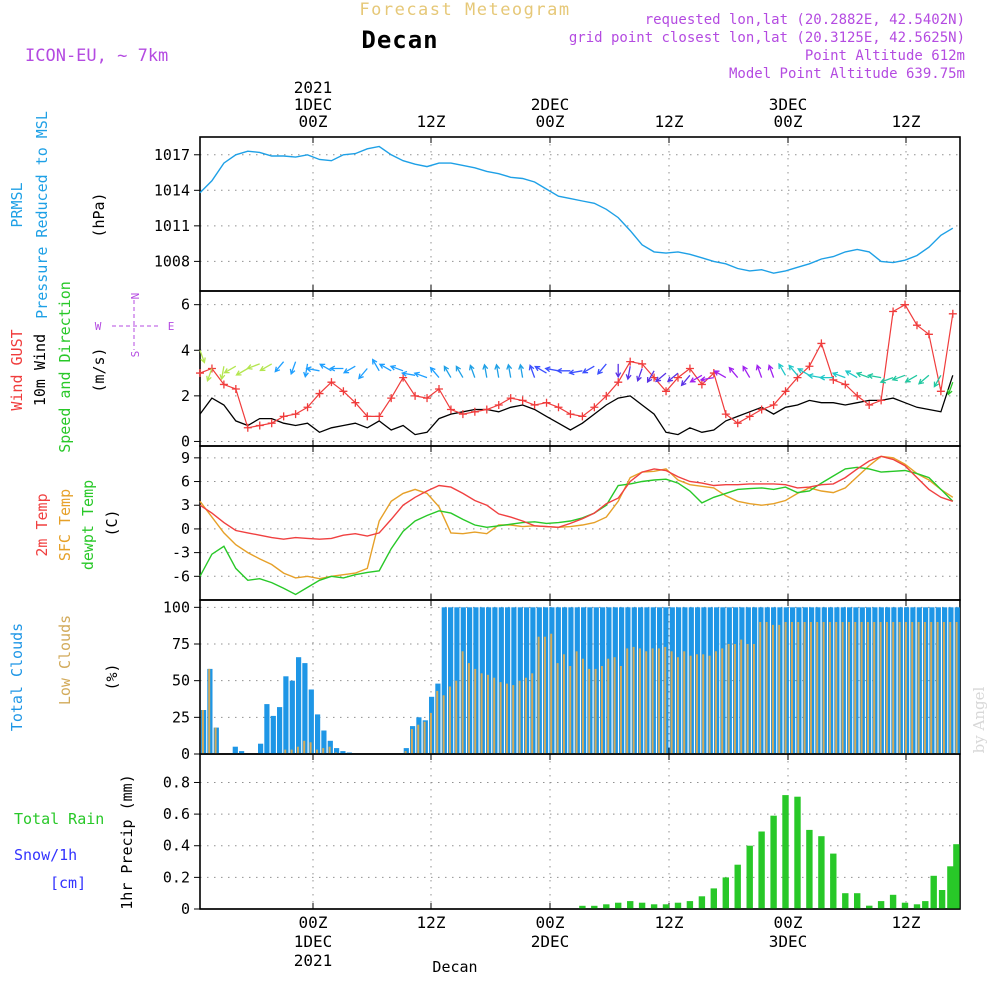 The image size is (1000, 1000). Describe the element at coordinates (550, 121) in the screenshot. I see `tick-label-top-3: 00Z` at that location.